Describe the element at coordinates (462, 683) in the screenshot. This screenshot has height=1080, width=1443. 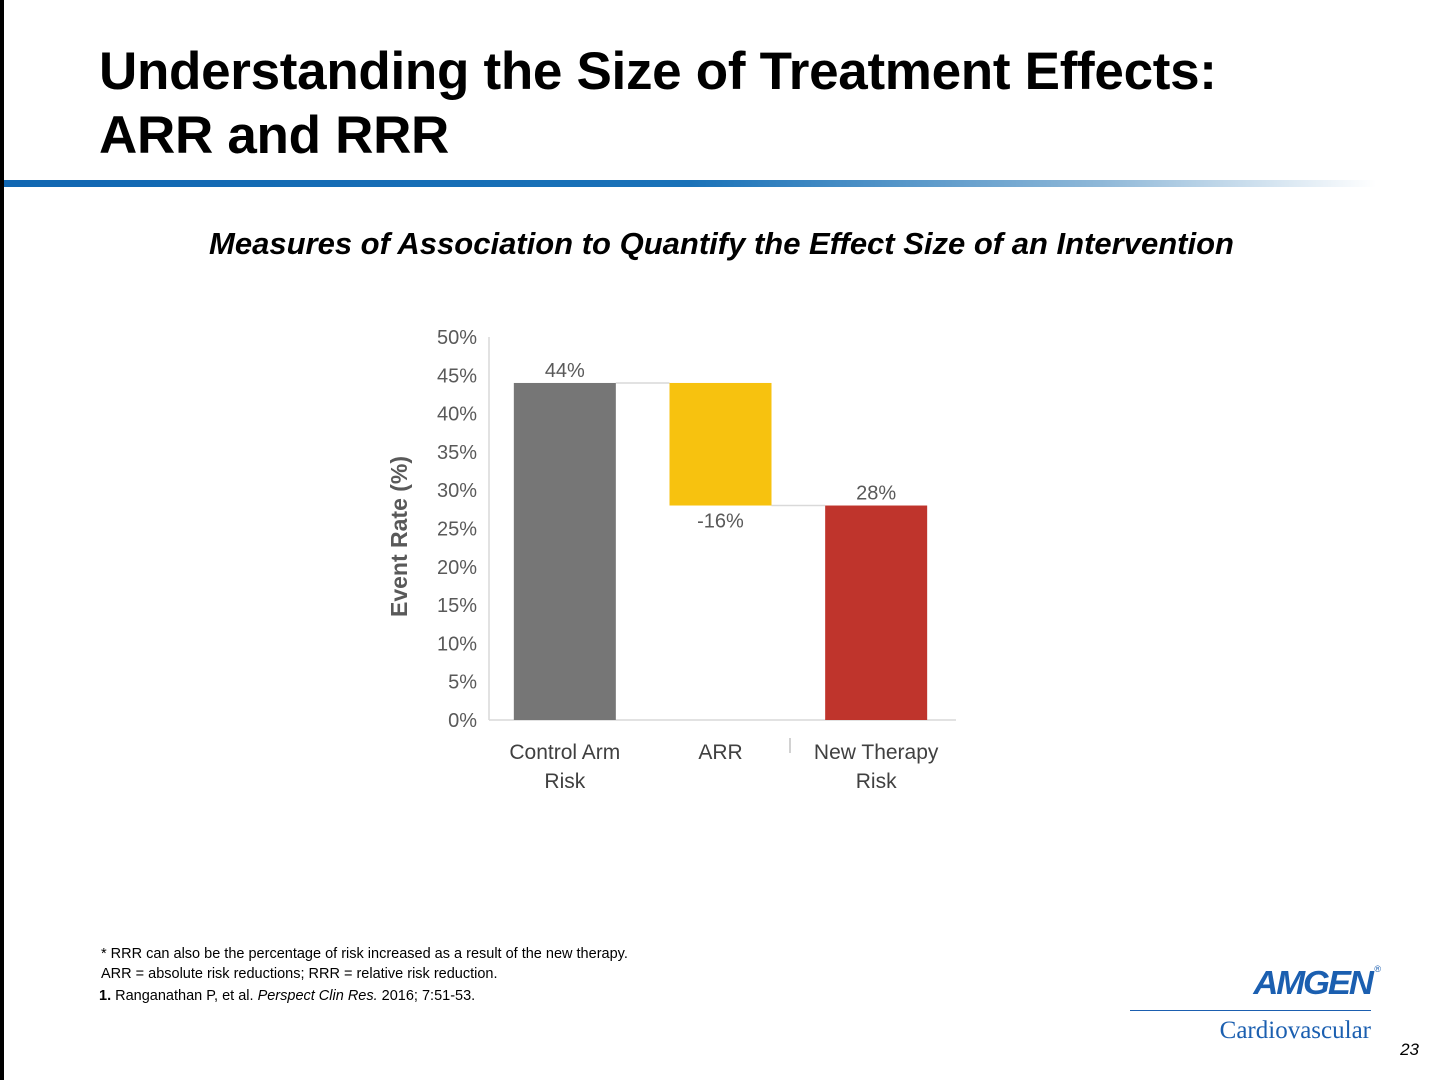
I see `y-tick-label: 5%` at that location.